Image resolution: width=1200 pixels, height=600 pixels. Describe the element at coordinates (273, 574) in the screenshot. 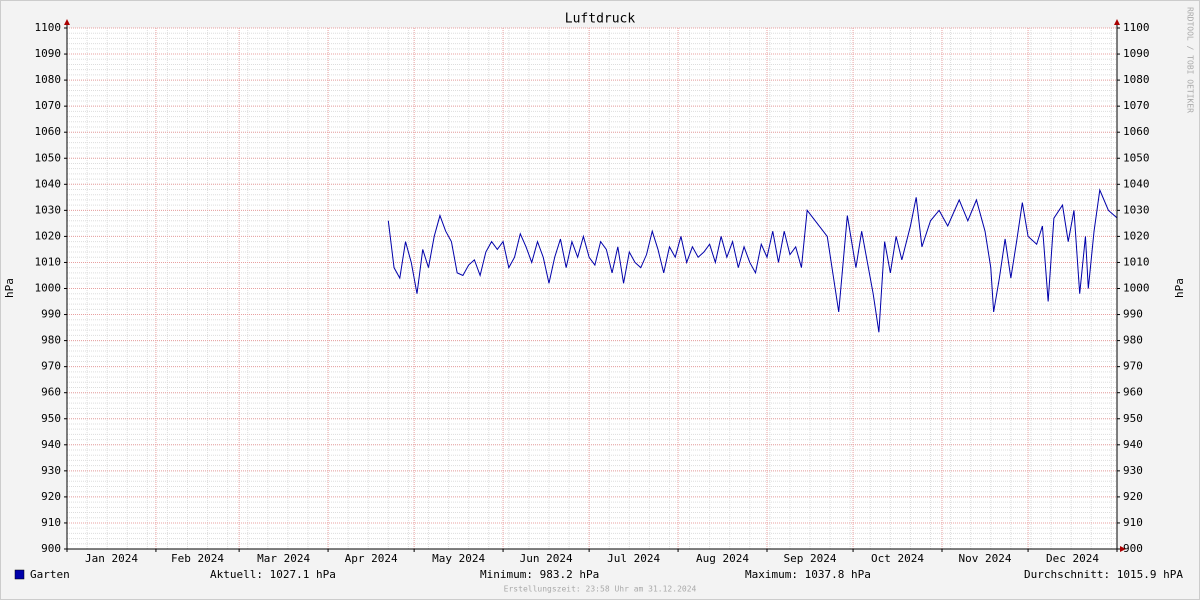

I see `stat-current: Aktuell: 1027.1 hPa` at that location.